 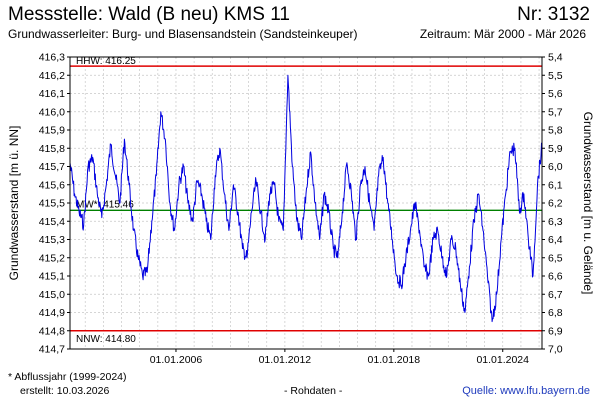 I want to click on x-tick-label: 01.01.2006, so click(x=176, y=360).